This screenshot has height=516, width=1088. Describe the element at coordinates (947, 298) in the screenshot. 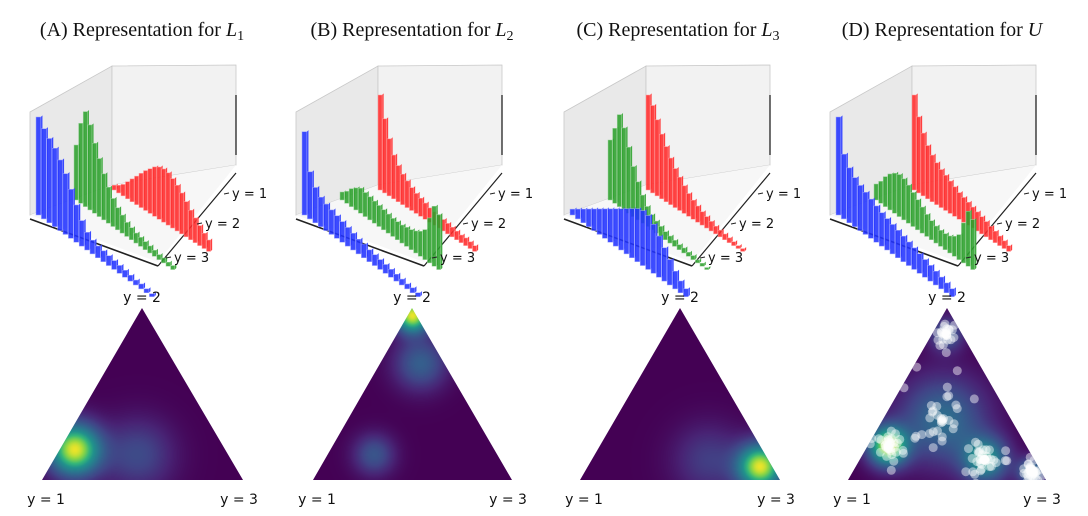

I see `vertex-label-y2: y = 2` at that location.